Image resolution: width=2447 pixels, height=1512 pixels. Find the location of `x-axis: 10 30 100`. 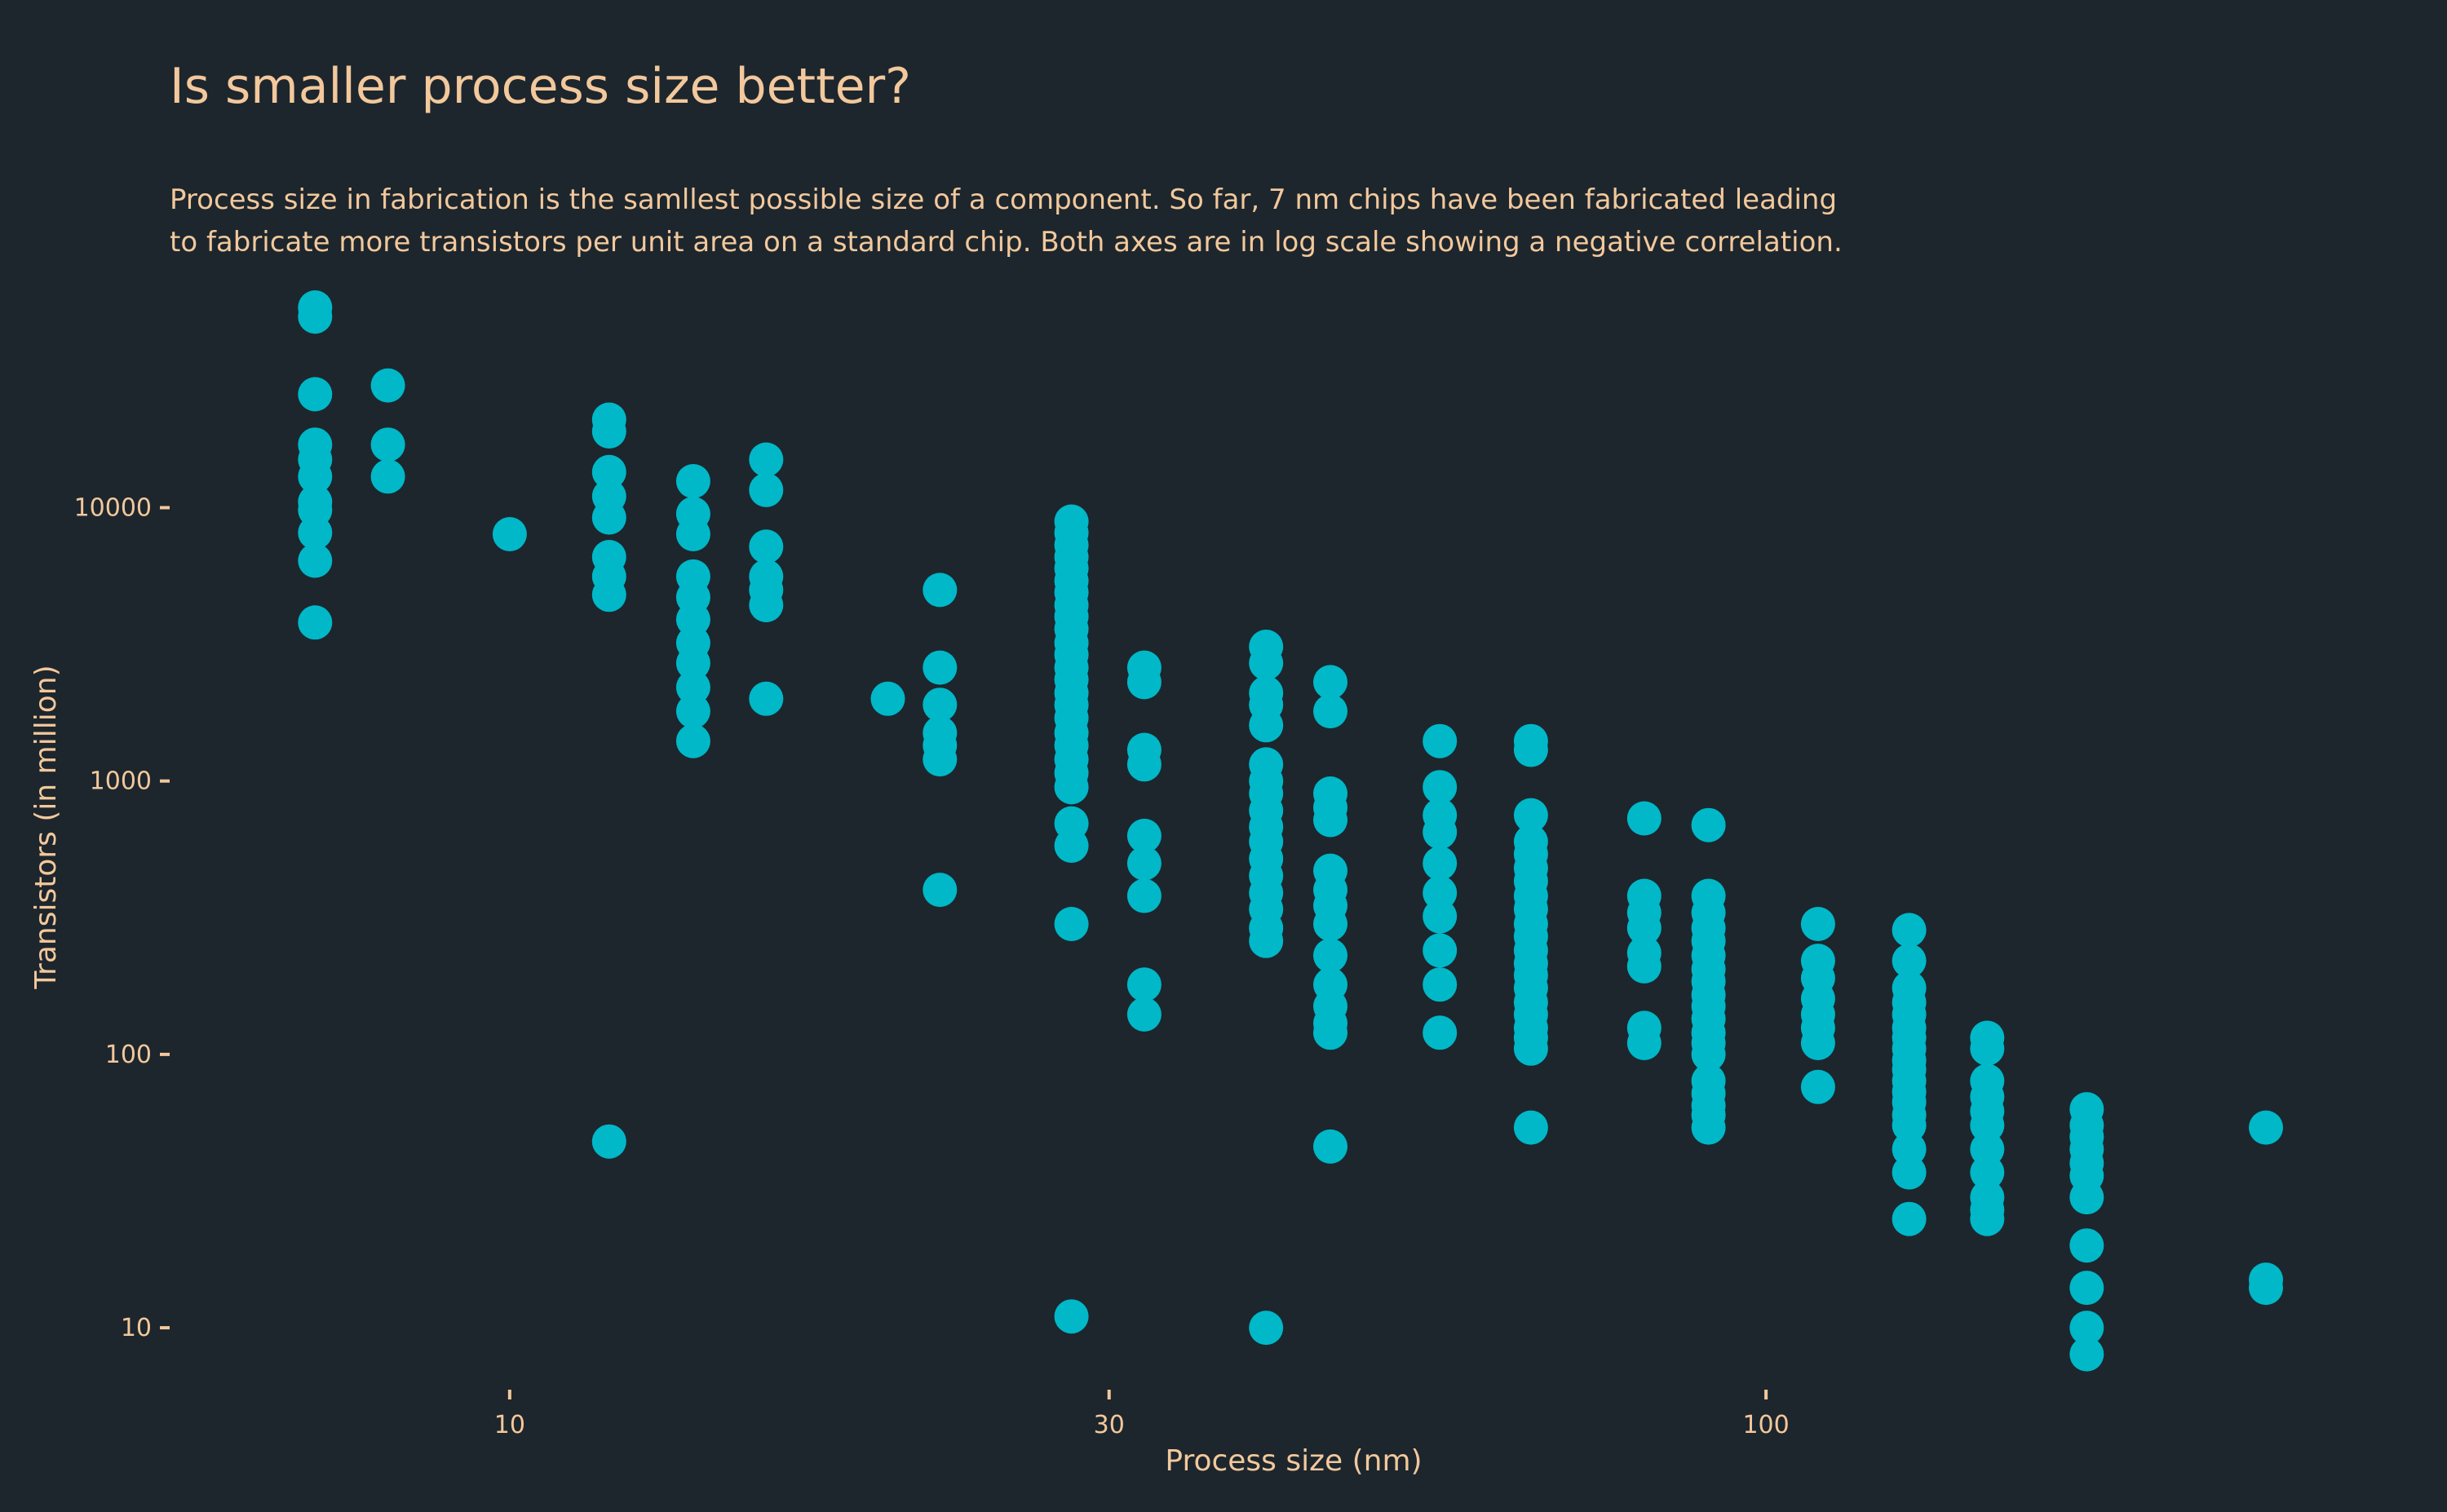

x-axis: 10 30 100 is located at coordinates (1142, 1414).